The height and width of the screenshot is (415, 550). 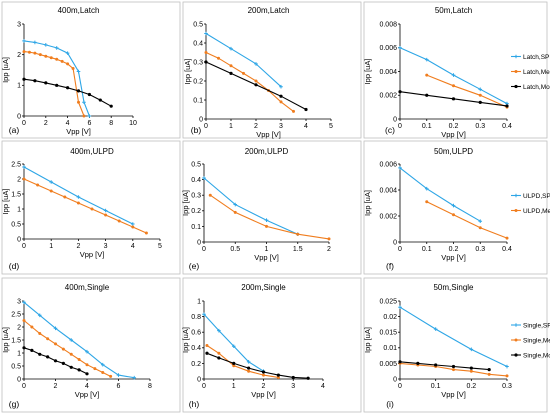 What do you see at coordinates (196, 130) in the screenshot?
I see `panel-label: (b)` at bounding box center [196, 130].